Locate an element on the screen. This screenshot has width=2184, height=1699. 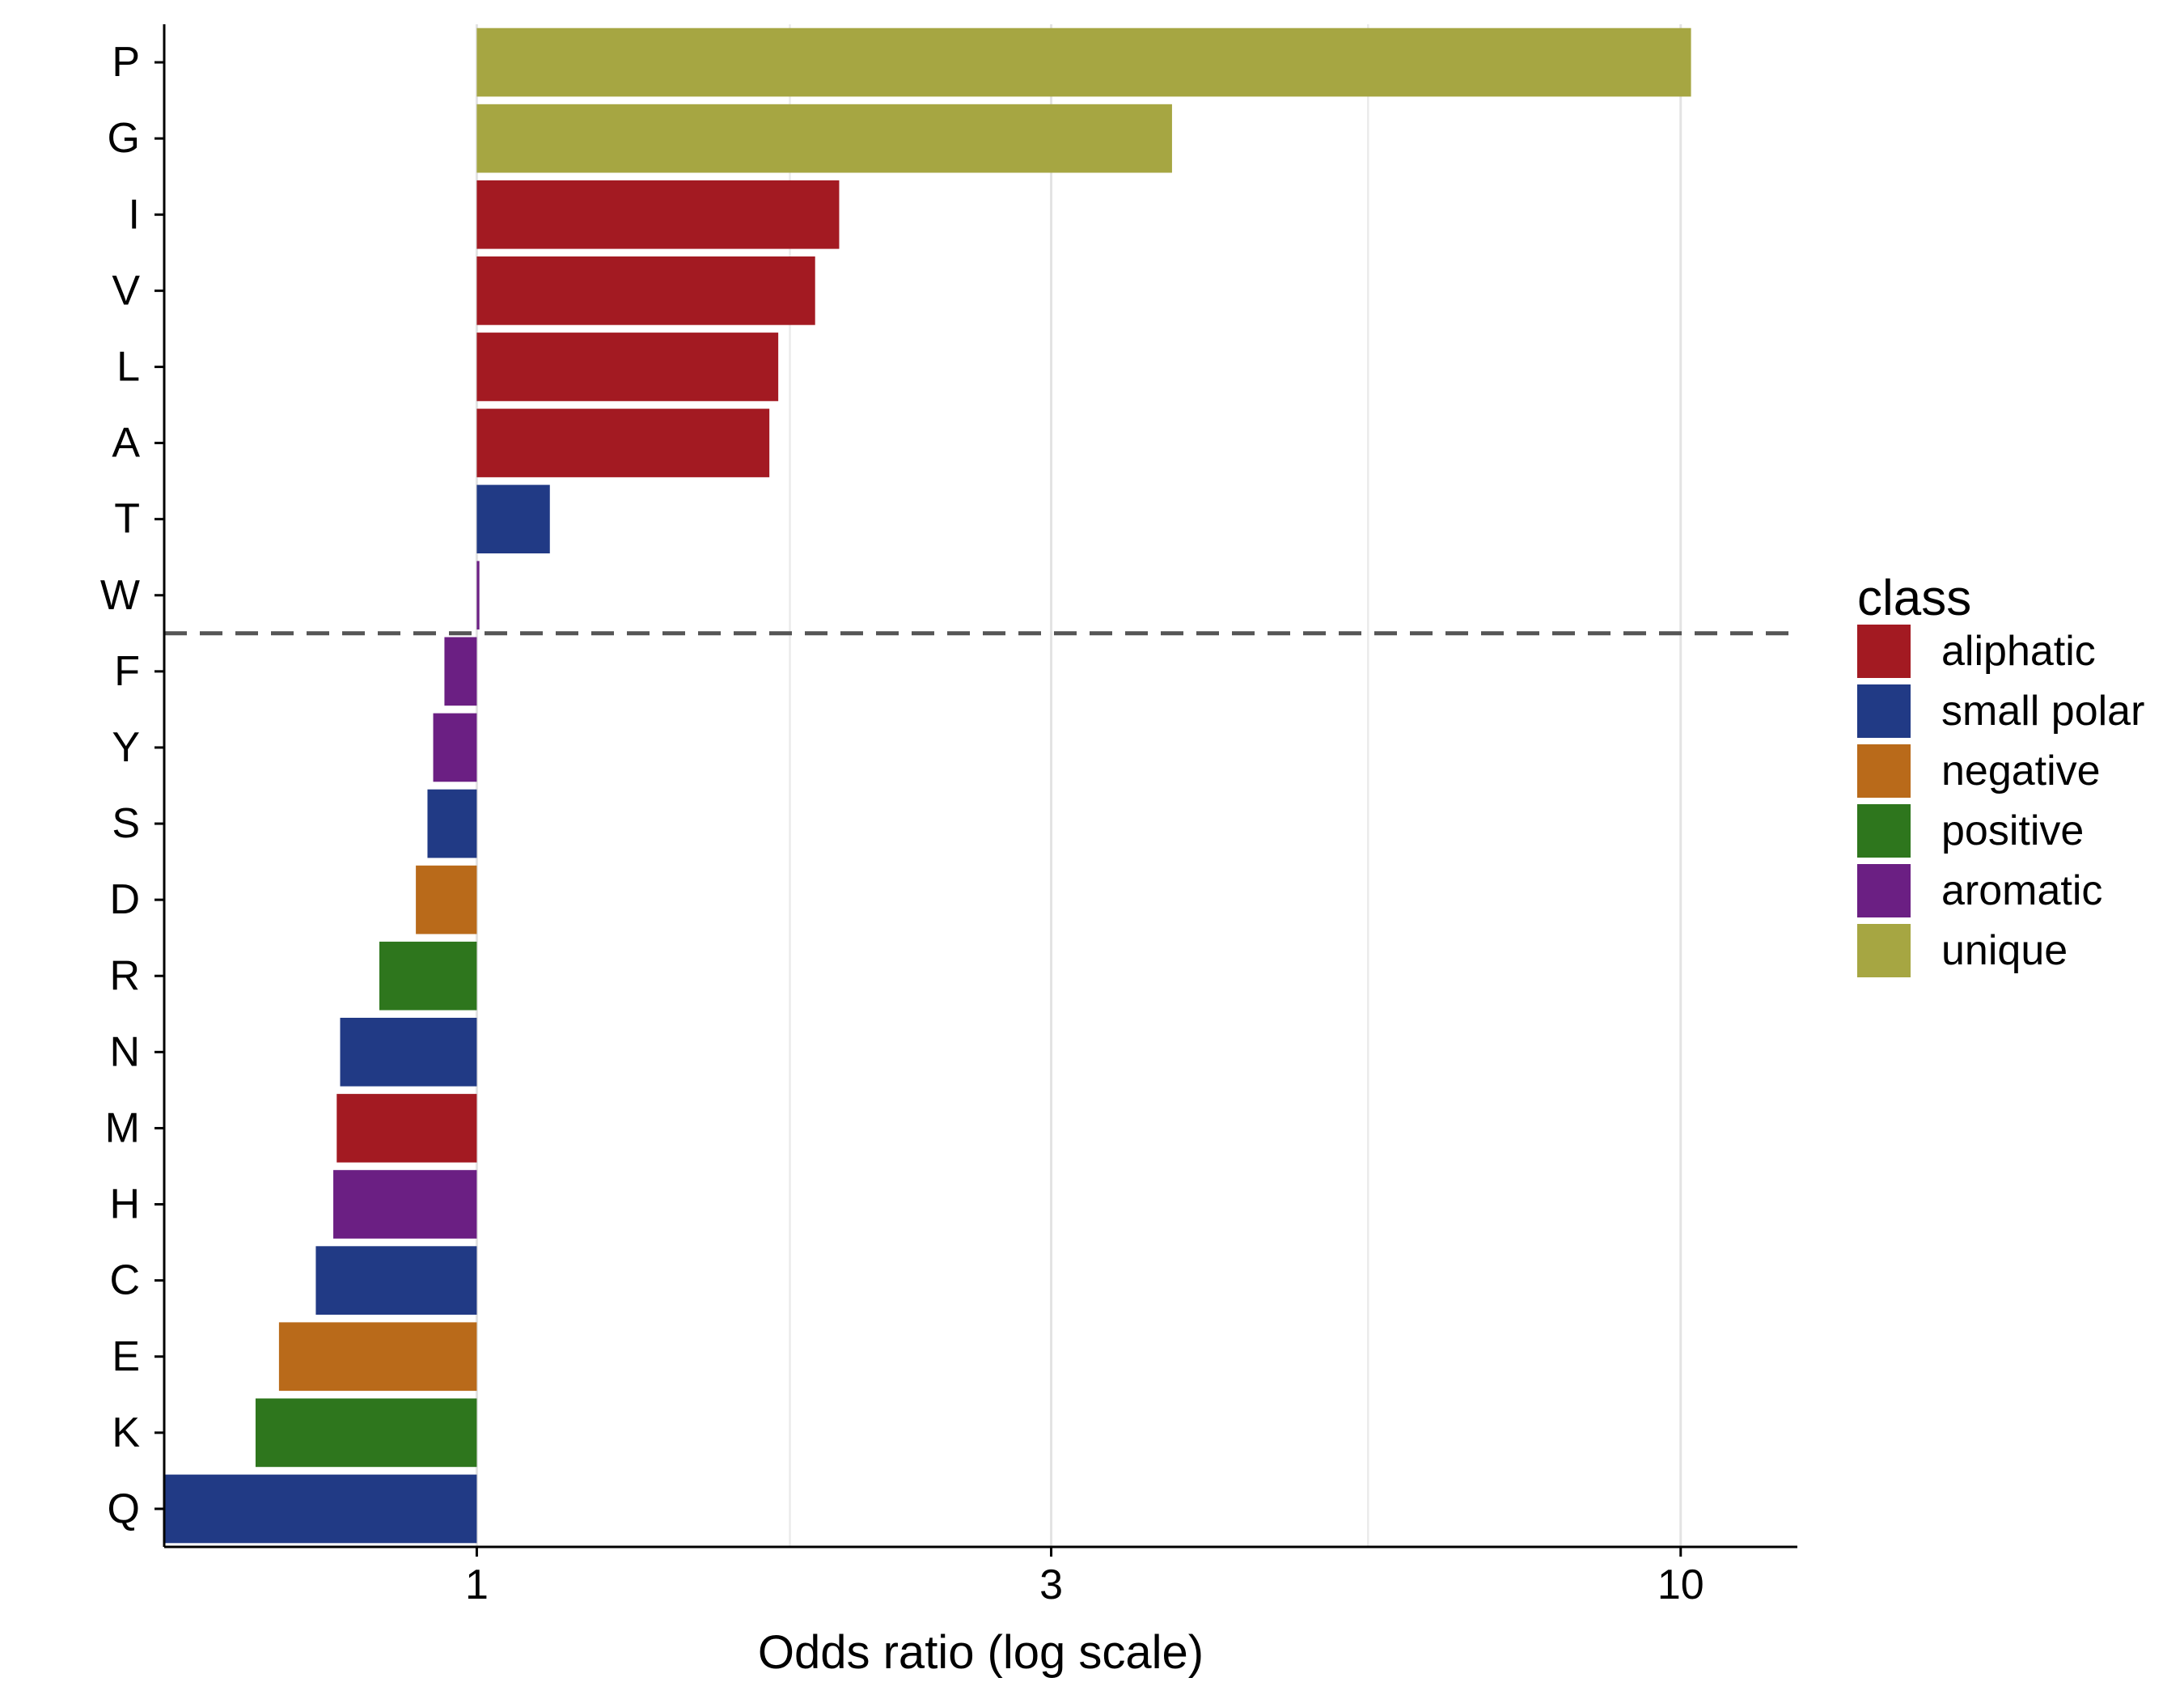
x-tick-label-1: 1 is located at coordinates (477, 1584).